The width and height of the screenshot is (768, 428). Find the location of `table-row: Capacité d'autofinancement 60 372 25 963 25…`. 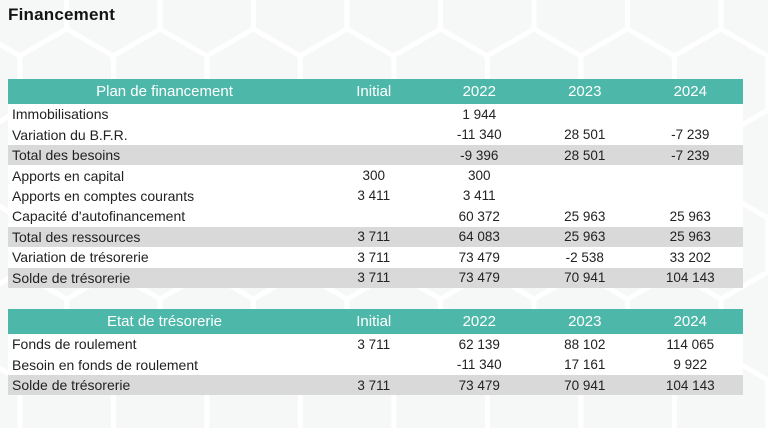

table-row: Capacité d'autofinancement 60 372 25 963 25… is located at coordinates (375, 216).